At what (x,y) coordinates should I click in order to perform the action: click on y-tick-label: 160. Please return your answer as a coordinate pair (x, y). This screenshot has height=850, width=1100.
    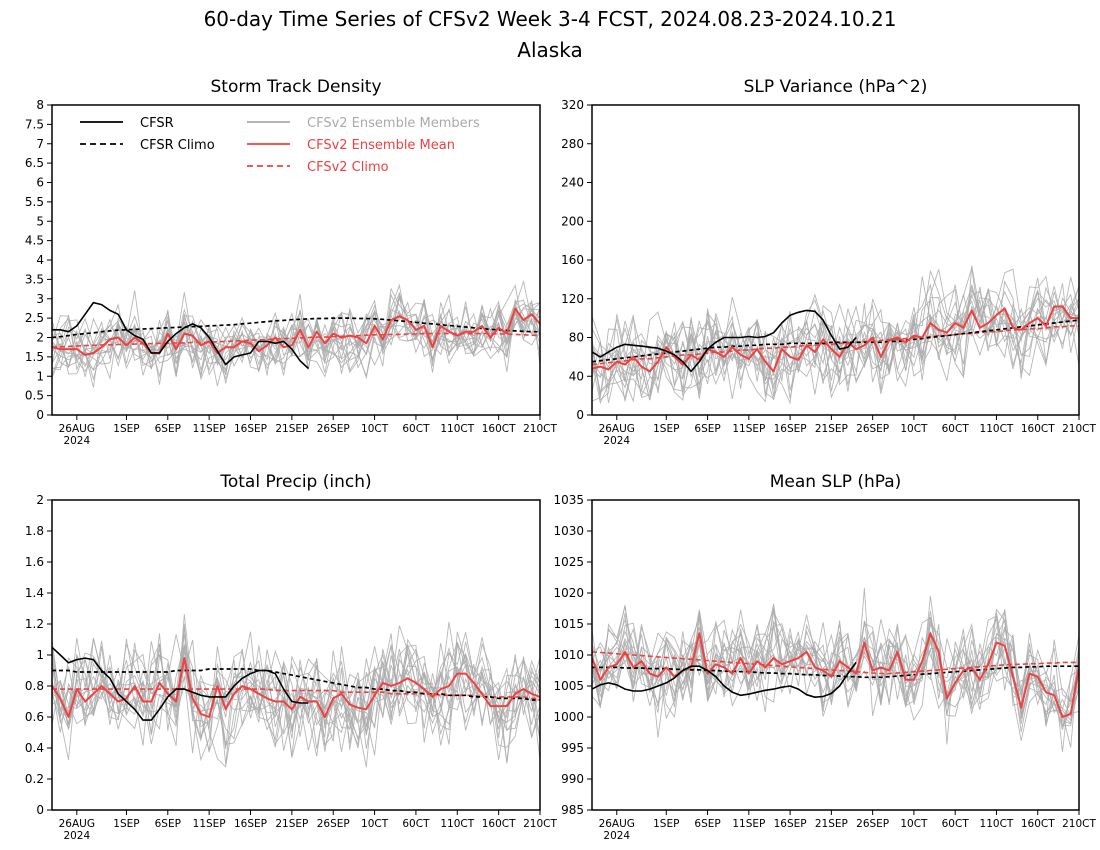
    Looking at the image, I should click on (572, 260).